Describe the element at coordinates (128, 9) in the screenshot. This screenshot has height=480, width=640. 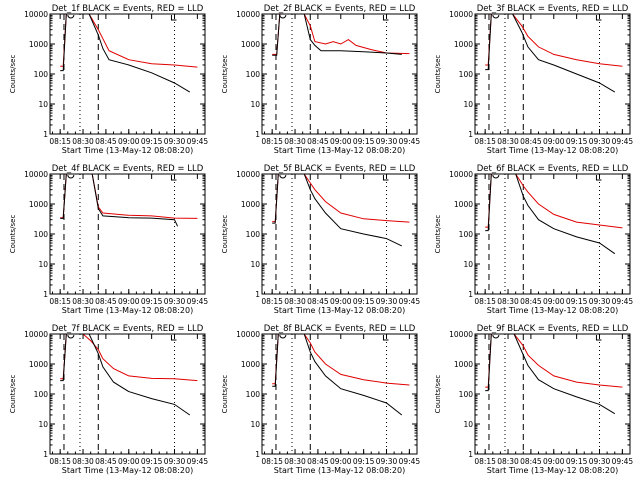
I see `chart-title: Det_1f BLACK = Events, RED = LLD` at that location.